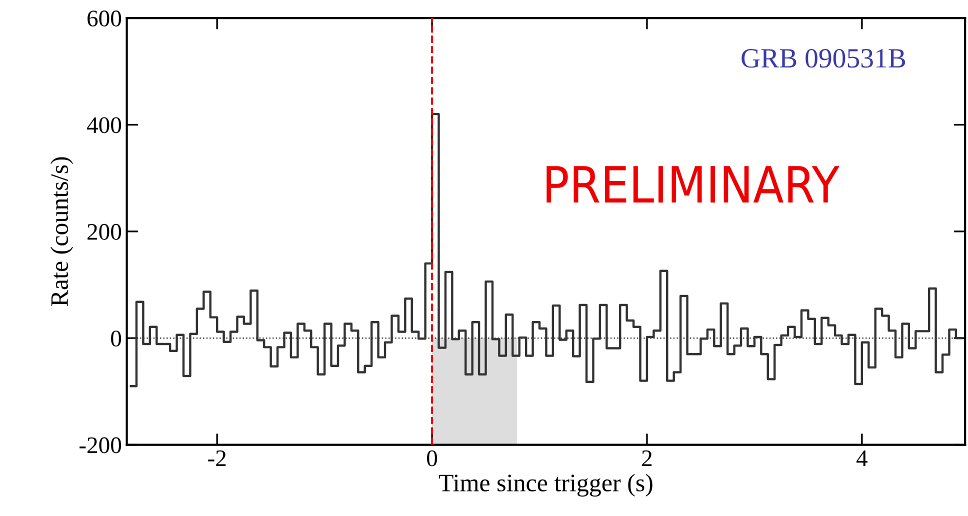 This screenshot has height=516, width=968. What do you see at coordinates (545, 485) in the screenshot?
I see `x-axis-title: Time since trigger (s)` at bounding box center [545, 485].